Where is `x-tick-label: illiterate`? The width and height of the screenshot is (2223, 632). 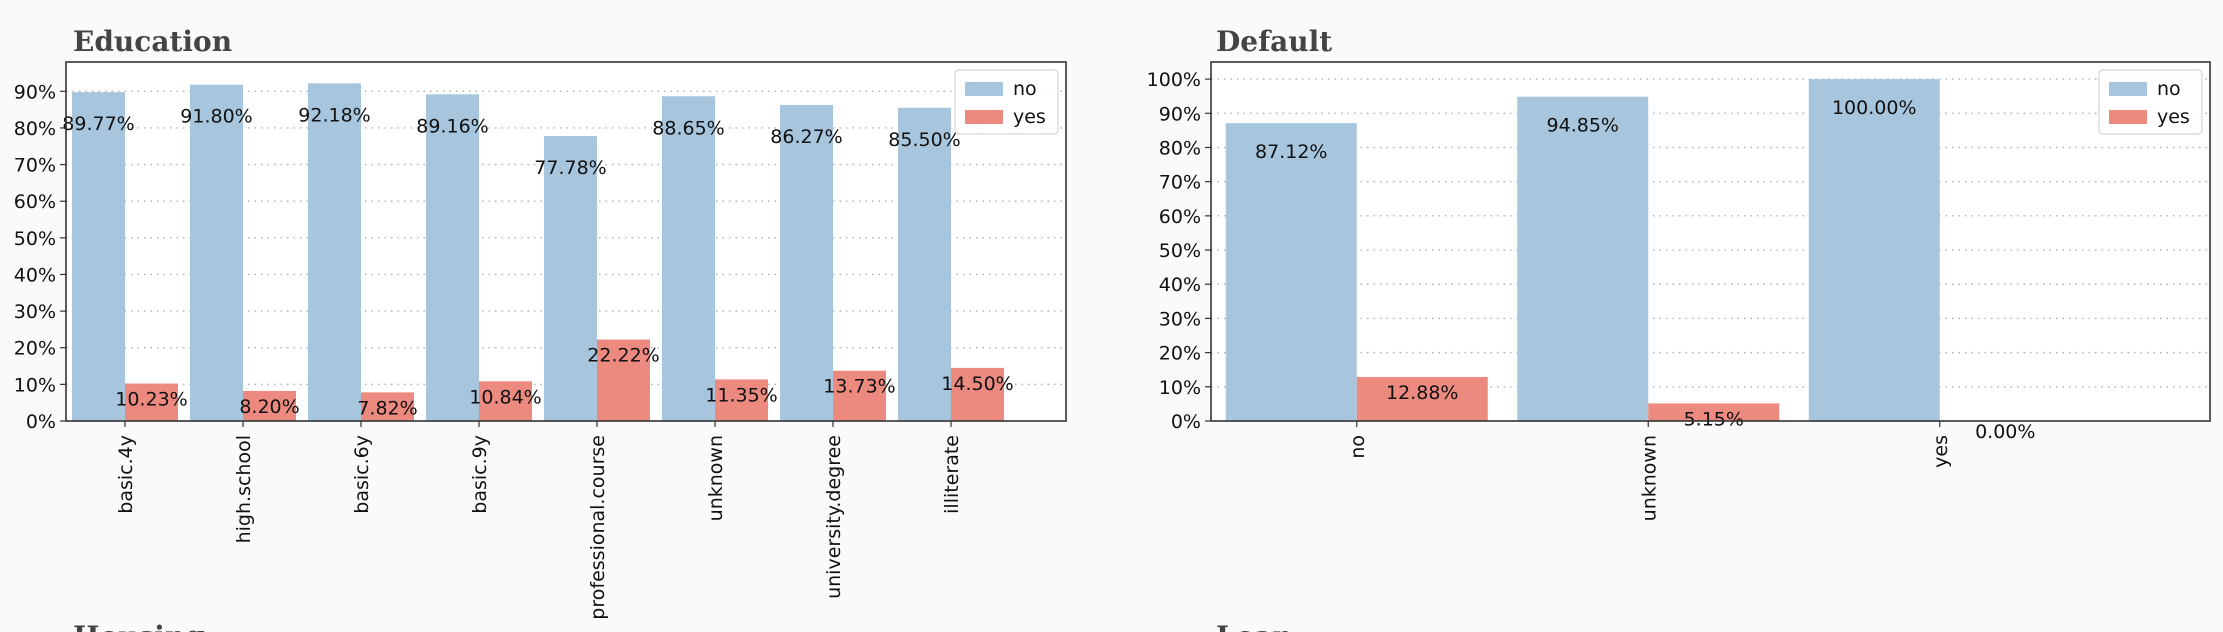
x-tick-label: illiterate is located at coordinates (952, 474).